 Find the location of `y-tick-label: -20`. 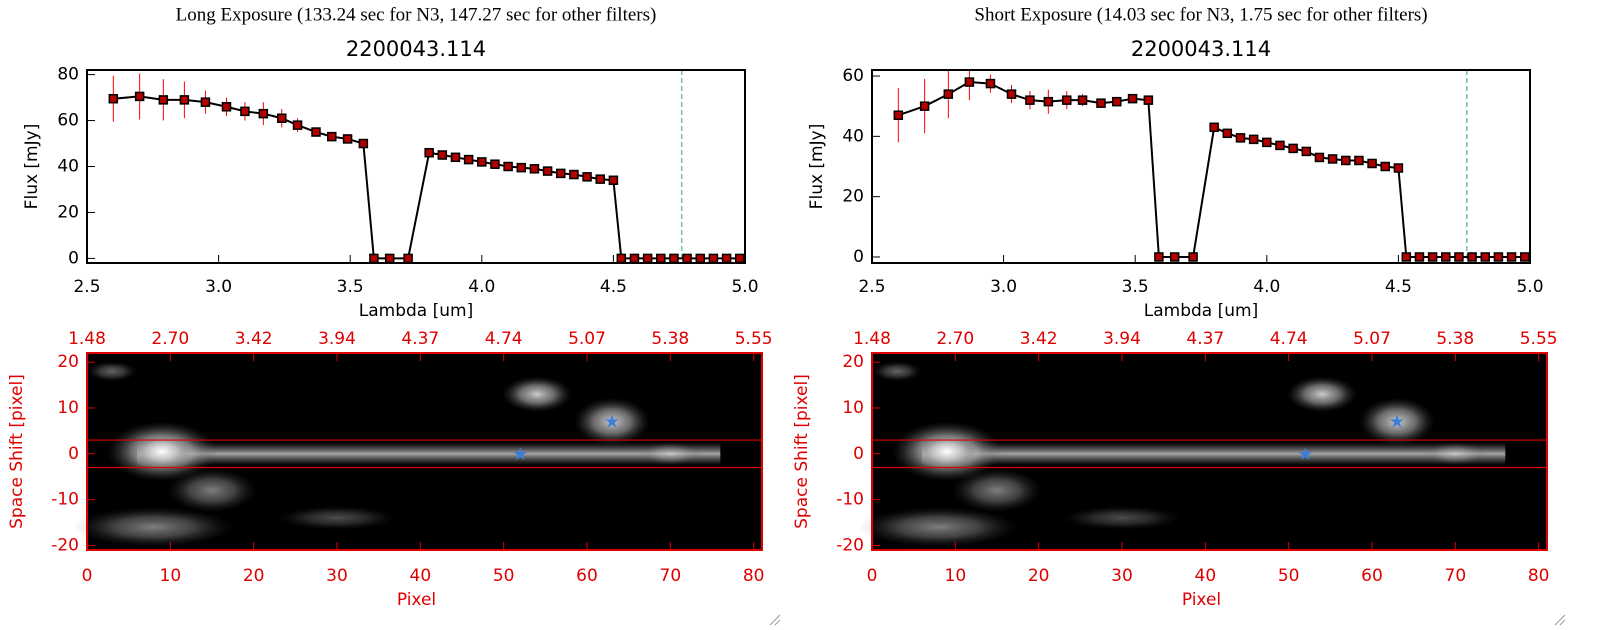

y-tick-label: -20 is located at coordinates (850, 545).